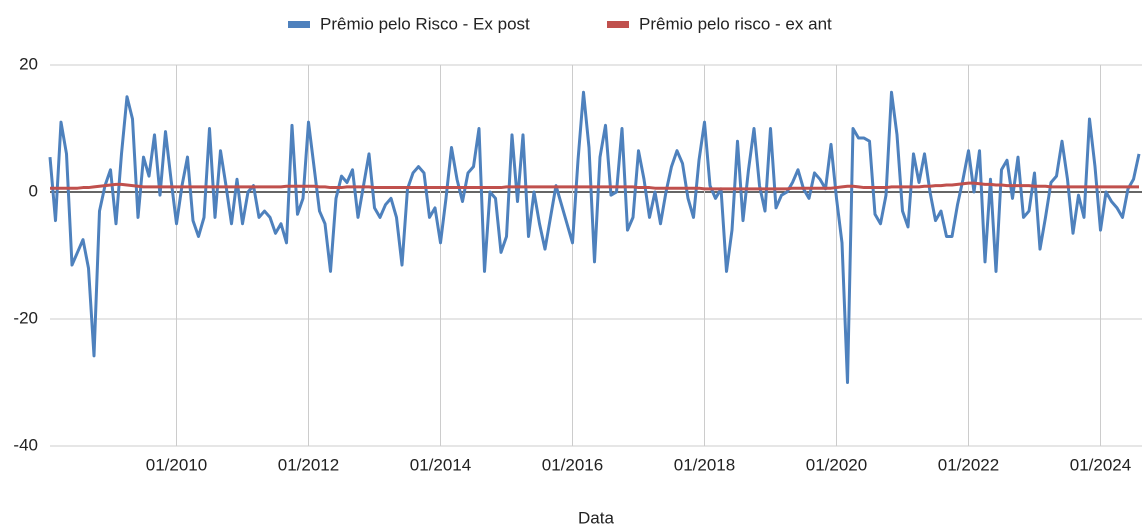 This screenshot has width=1142, height=525. Describe the element at coordinates (425, 23) in the screenshot. I see `legend-label: Prêmio pelo Risco - Ex post` at that location.